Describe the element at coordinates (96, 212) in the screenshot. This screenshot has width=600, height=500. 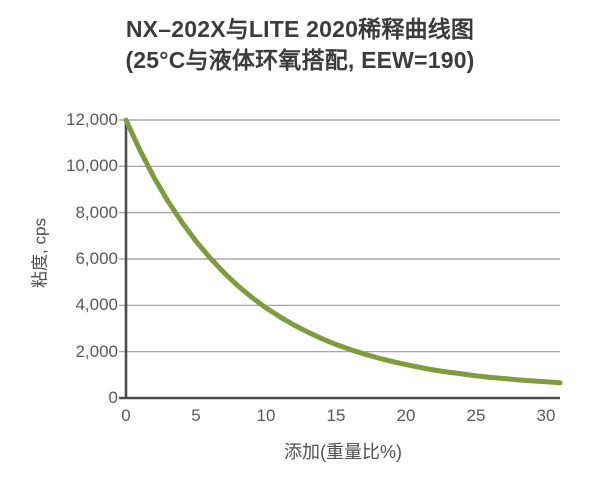
I see `y-tick-label: 8,000` at that location.